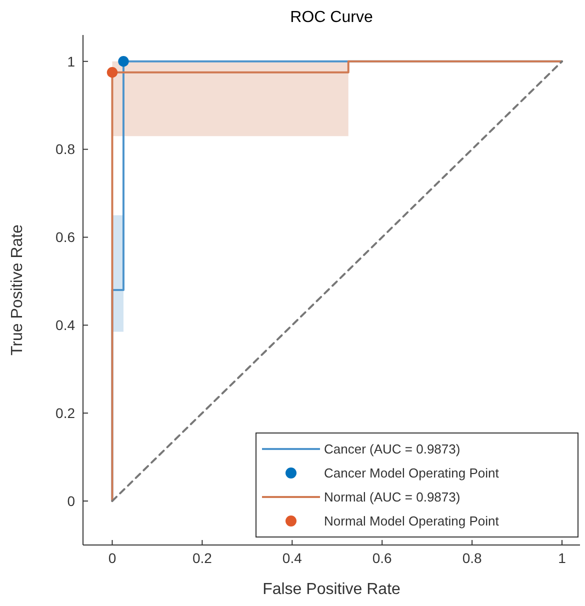 This screenshot has height=606, width=585. What do you see at coordinates (66, 413) in the screenshot?
I see `y-tick-label: 0.2` at bounding box center [66, 413].